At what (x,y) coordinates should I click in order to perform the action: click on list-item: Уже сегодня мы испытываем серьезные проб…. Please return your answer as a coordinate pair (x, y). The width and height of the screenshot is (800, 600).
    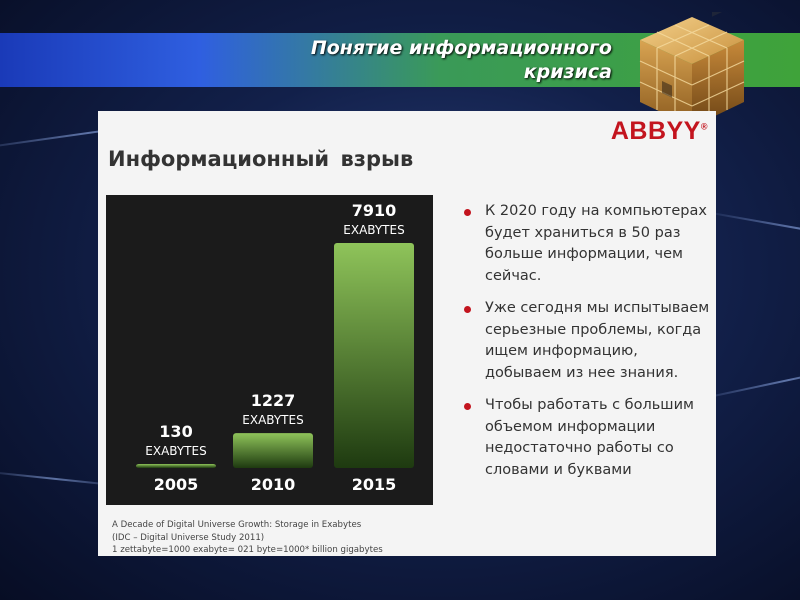
    Looking at the image, I should click on (585, 341).